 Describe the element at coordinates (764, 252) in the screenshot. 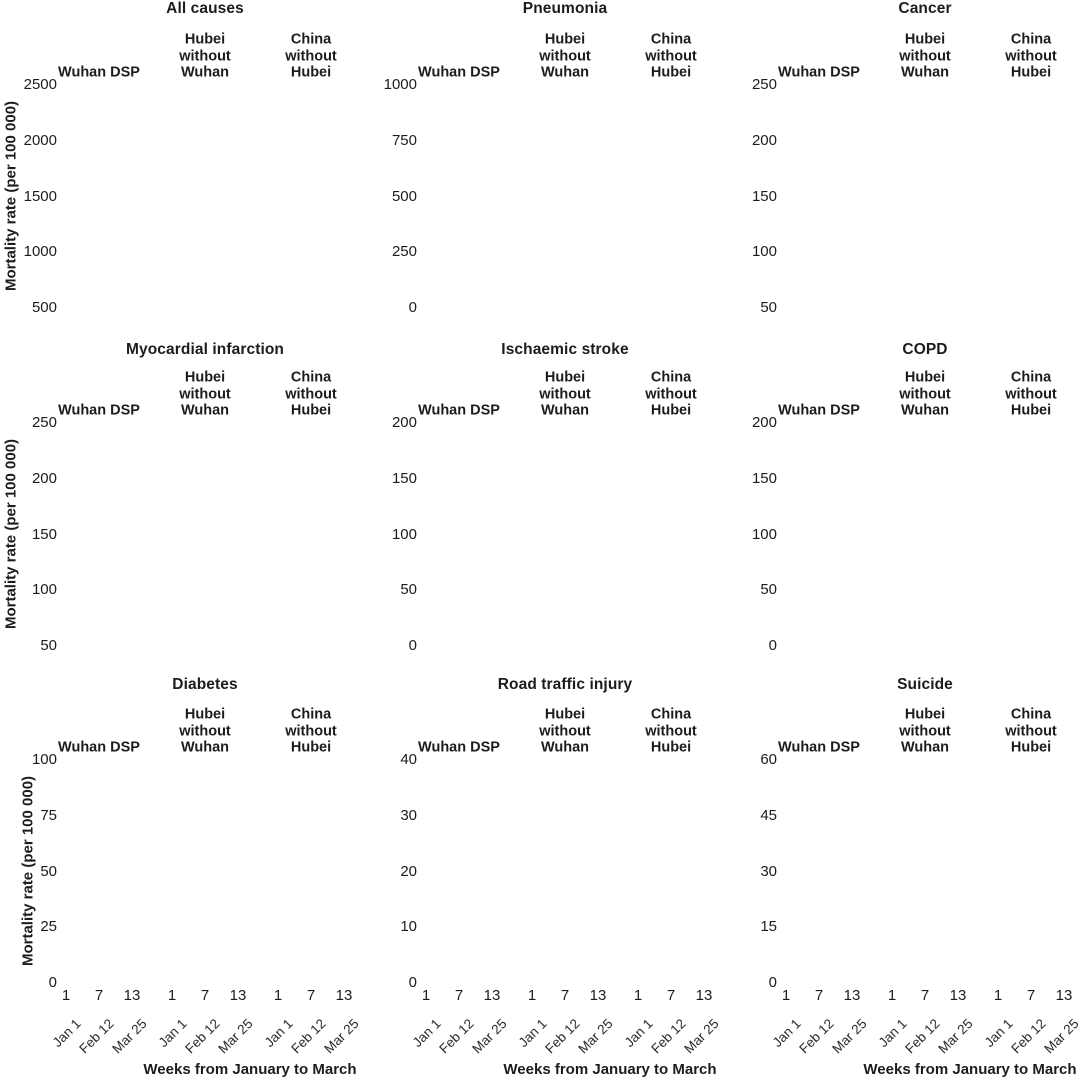

I see `y-tick-label: 100` at that location.